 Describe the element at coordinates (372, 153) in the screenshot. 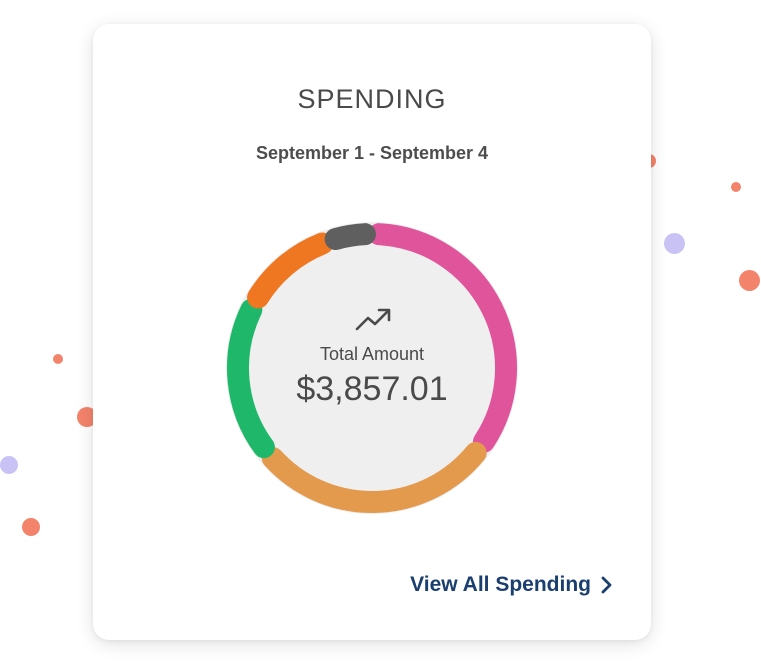

I see `date-range: September 1 - September 4` at that location.